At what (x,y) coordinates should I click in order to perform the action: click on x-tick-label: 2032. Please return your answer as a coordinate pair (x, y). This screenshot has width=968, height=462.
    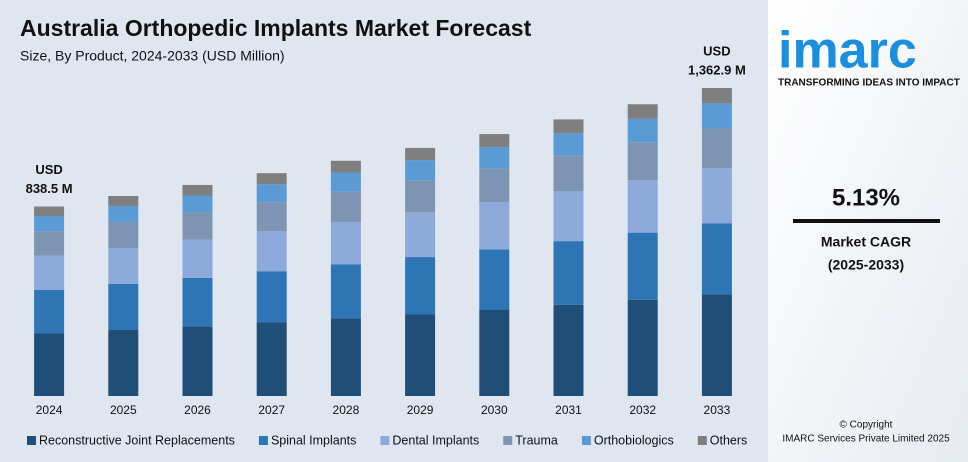
    Looking at the image, I should click on (642, 410).